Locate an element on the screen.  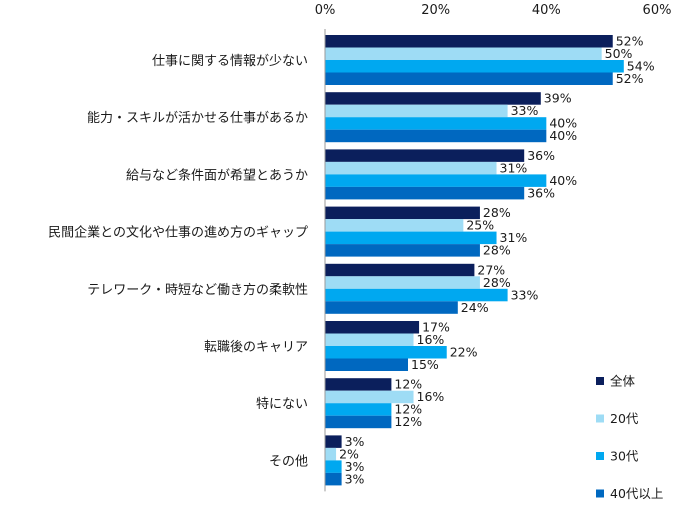
legend-label: 全体 is located at coordinates (623, 381).